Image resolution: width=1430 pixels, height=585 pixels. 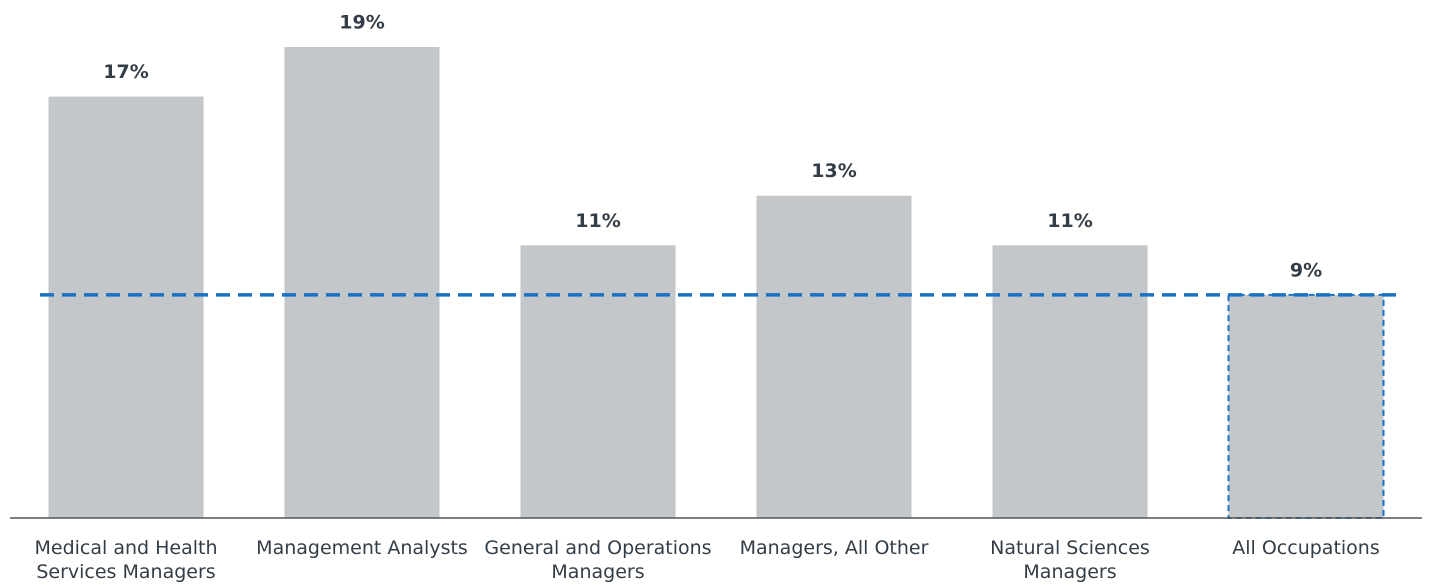 I want to click on x-tick-label: Natural Sciences Managers, so click(x=1070, y=560).